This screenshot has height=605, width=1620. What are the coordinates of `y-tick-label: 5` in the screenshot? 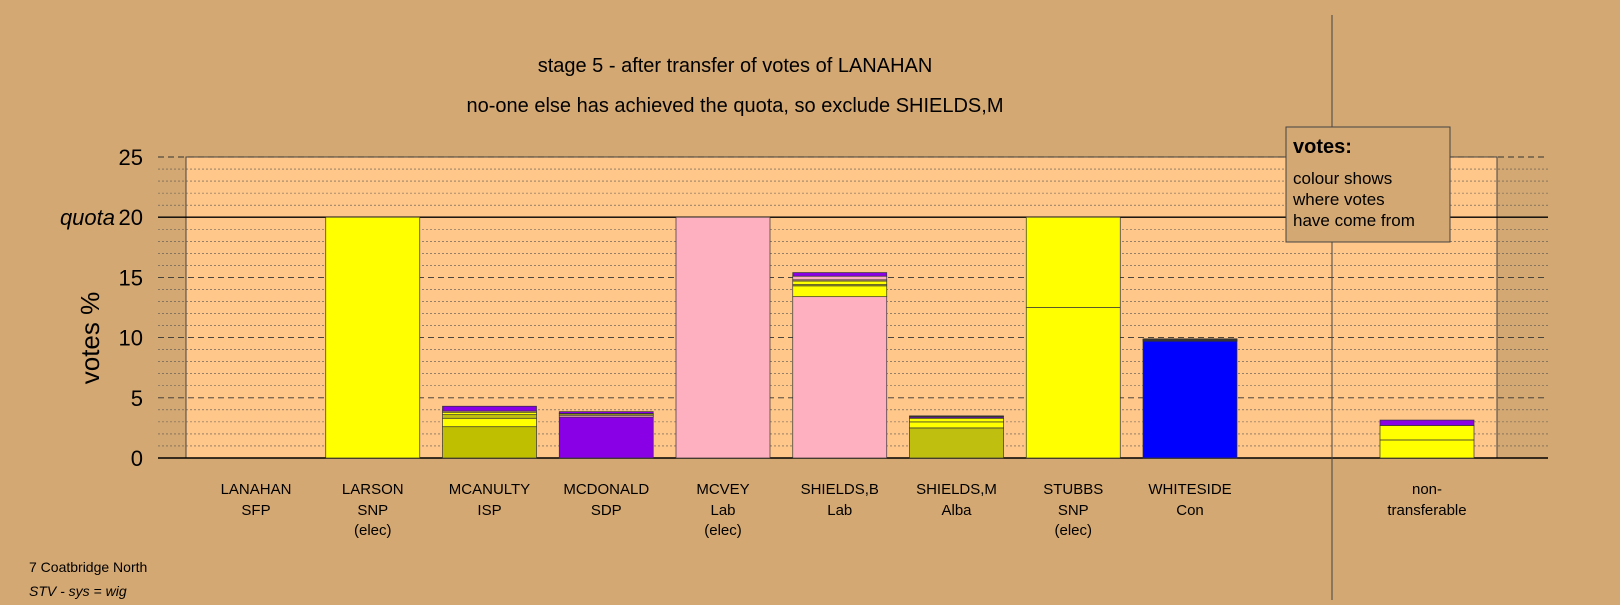 It's located at (137, 398).